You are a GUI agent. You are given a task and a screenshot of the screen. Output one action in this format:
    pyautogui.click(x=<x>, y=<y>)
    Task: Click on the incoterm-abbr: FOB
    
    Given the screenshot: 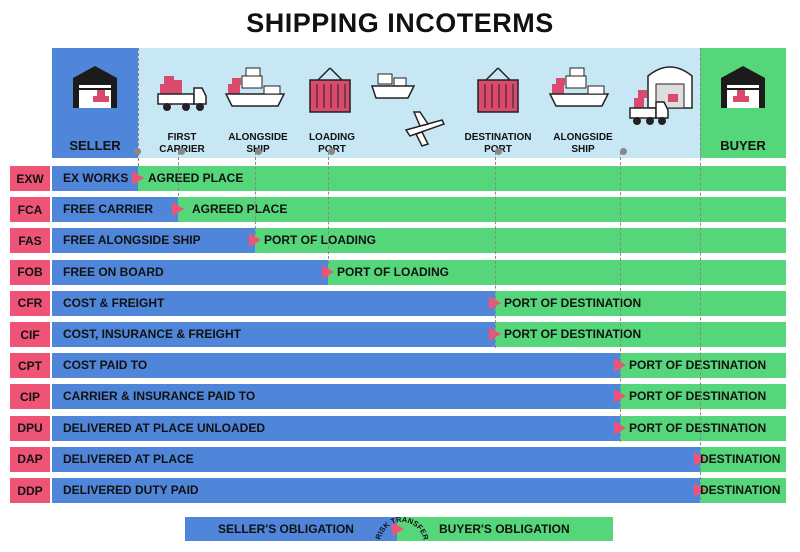 What is the action you would take?
    pyautogui.click(x=30, y=272)
    